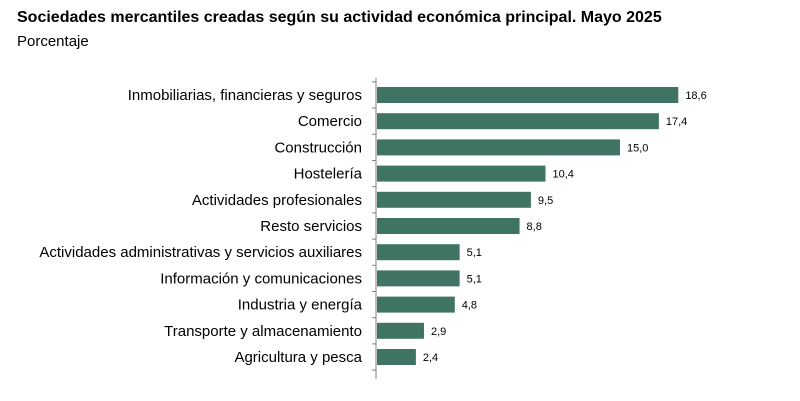 The image size is (800, 401). Describe the element at coordinates (695, 96) in the screenshot. I see `data-label: 18,6` at that location.